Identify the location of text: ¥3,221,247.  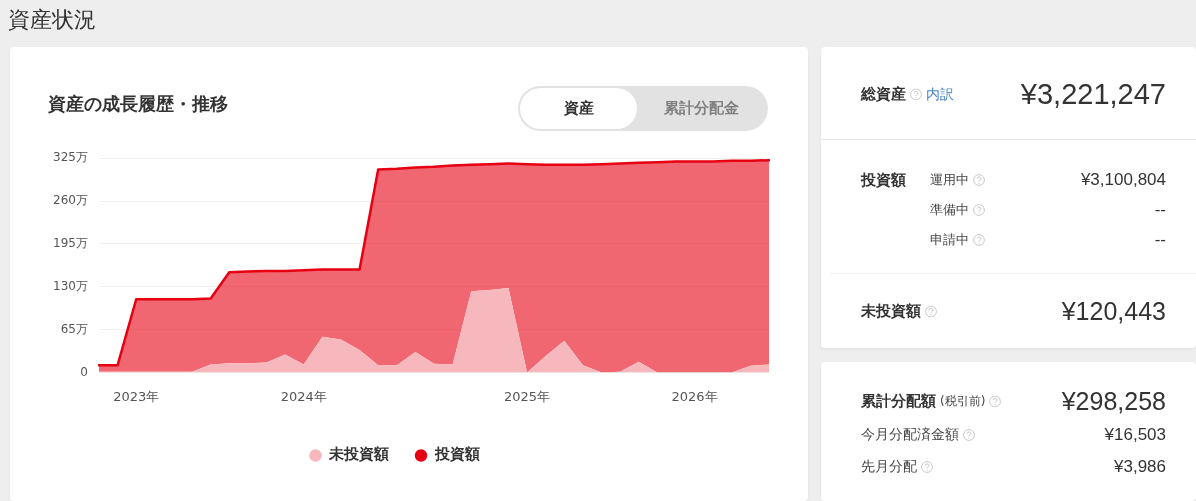
(1093, 94).